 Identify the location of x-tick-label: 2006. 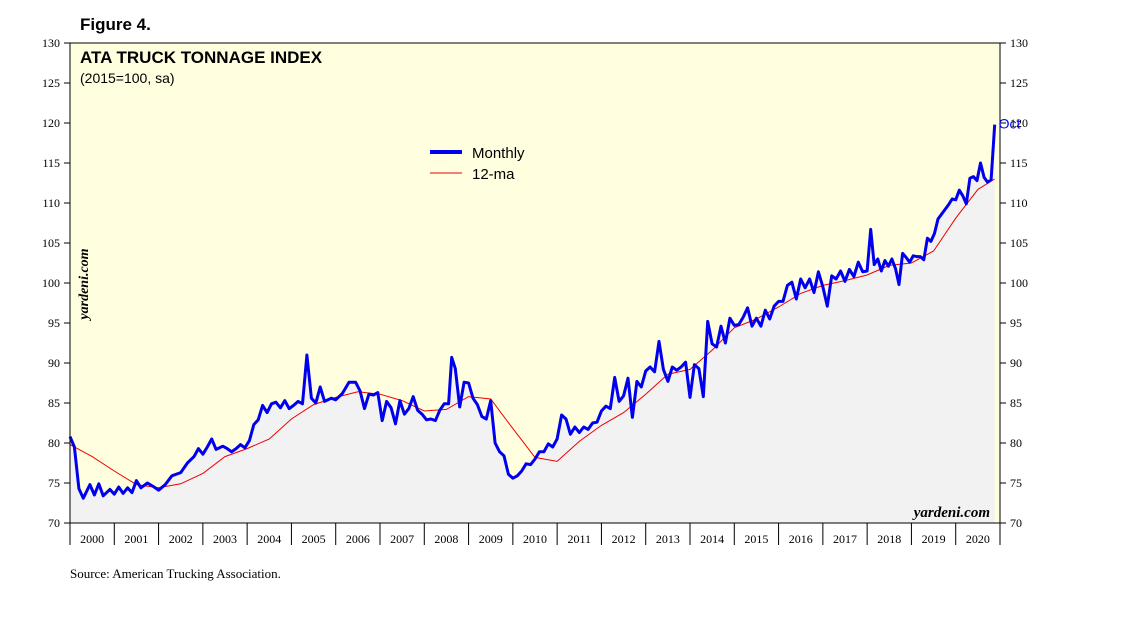
(358, 539).